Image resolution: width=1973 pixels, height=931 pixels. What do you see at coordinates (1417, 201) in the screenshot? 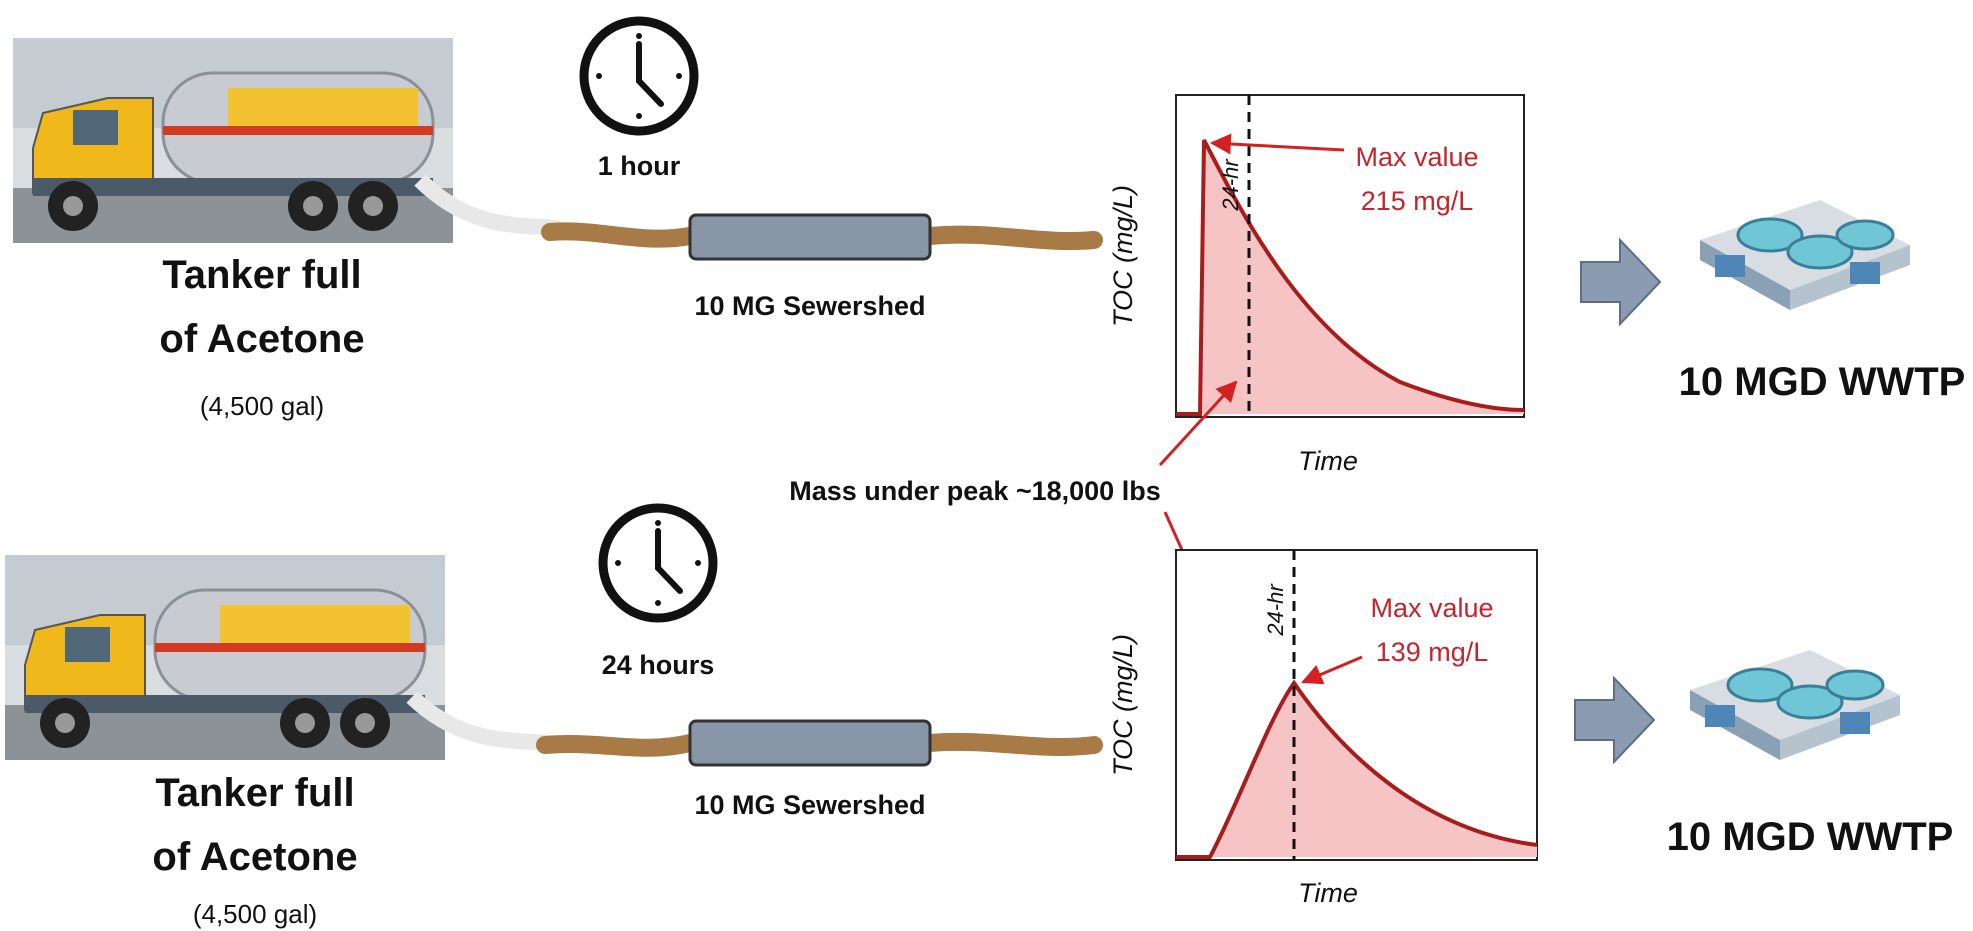
I see `max-value: 215 mg/L` at bounding box center [1417, 201].